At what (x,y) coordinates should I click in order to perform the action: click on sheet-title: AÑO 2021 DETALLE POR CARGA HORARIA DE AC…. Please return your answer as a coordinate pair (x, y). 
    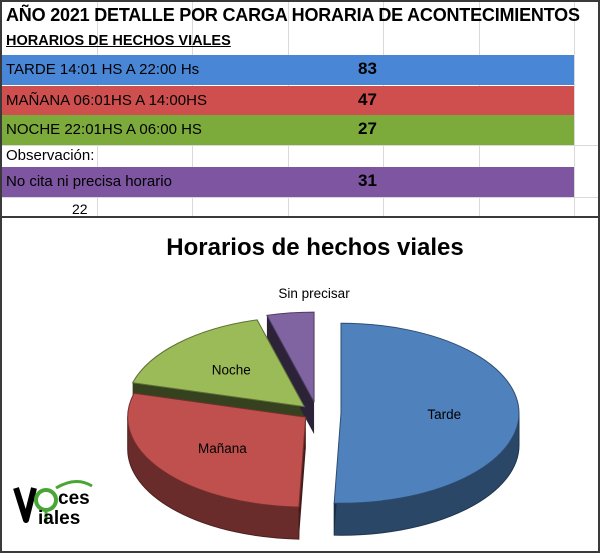
    Looking at the image, I should click on (293, 15).